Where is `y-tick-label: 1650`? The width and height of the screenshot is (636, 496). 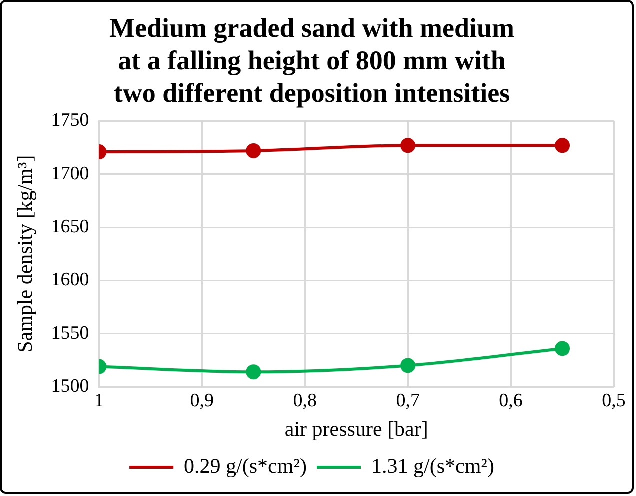 y-tick-label: 1650 is located at coordinates (70, 227).